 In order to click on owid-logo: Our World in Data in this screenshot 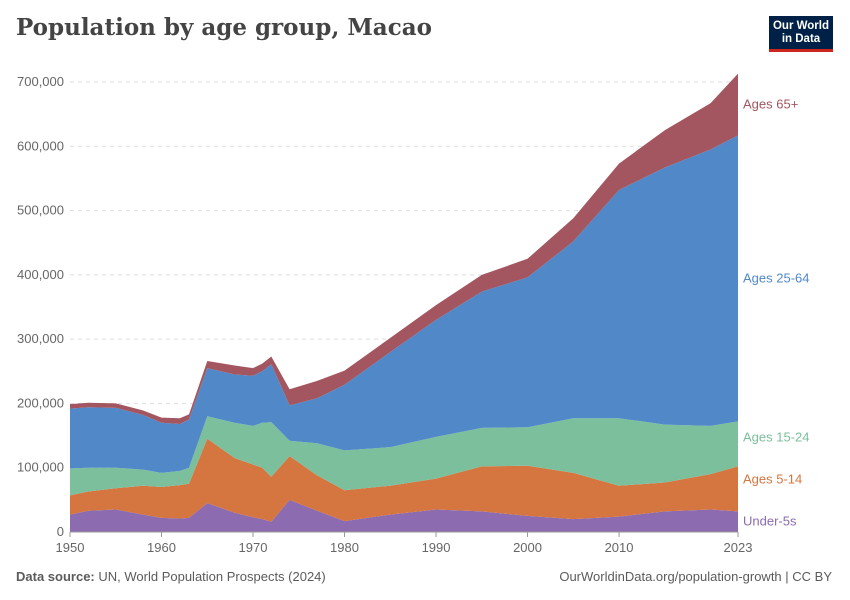, I will do `click(801, 34)`.